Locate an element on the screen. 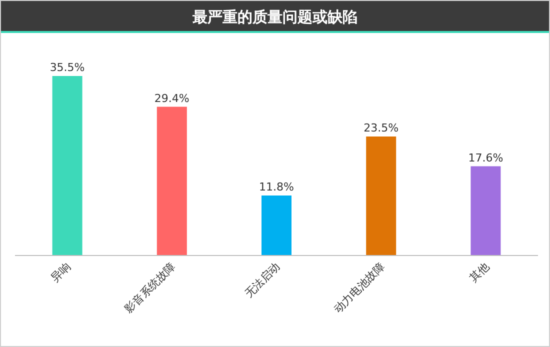 The image size is (550, 347). chart-title: 最严重的质量问题或缺陷 is located at coordinates (275, 17).